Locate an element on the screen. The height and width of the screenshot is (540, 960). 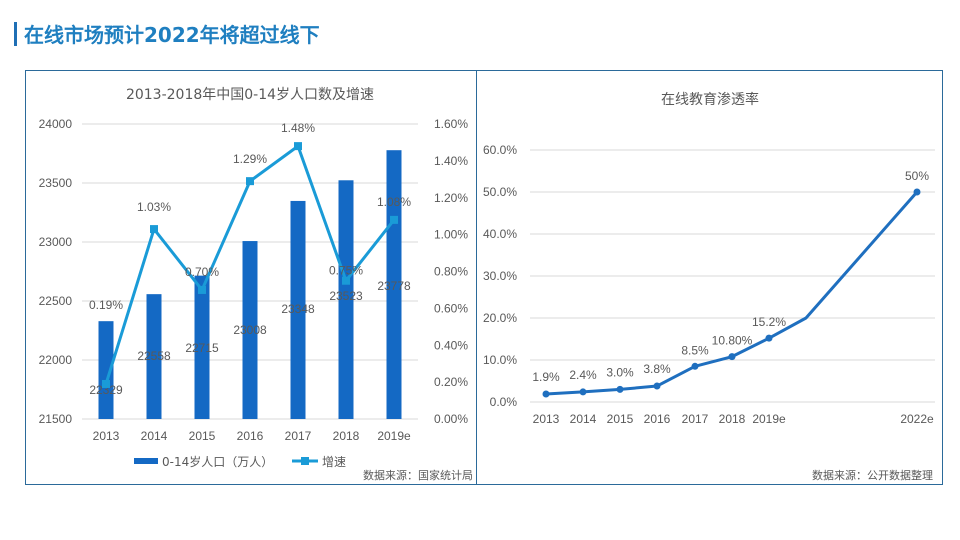
y-right-tick-label: 0.40% is located at coordinates (451, 345).